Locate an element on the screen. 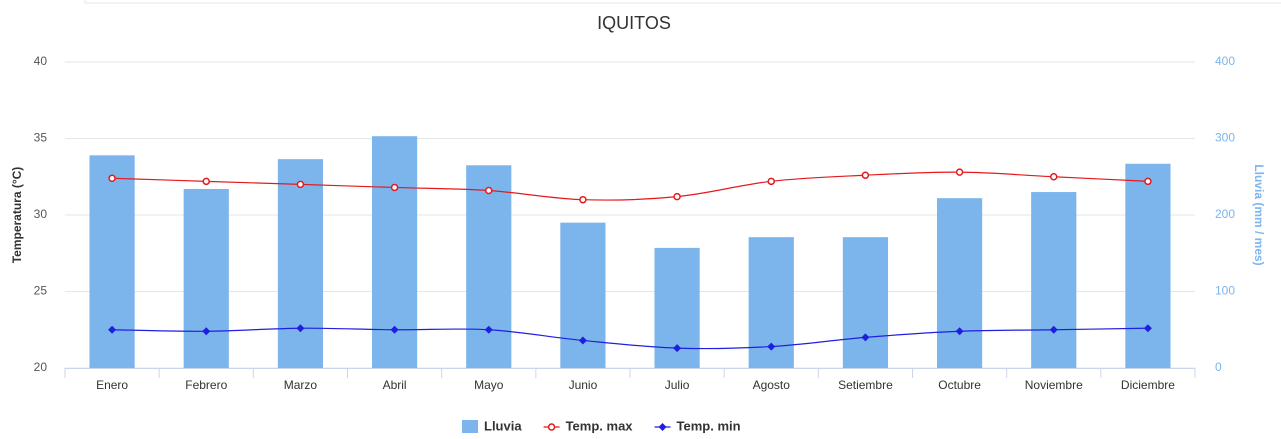  y-tick-label: 35 is located at coordinates (41, 138).